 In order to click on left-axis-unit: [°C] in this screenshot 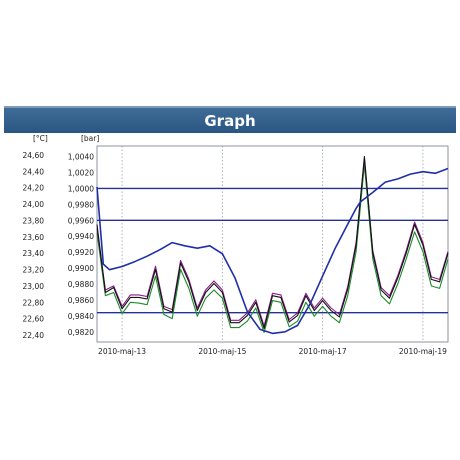, I will do `click(40, 138)`.